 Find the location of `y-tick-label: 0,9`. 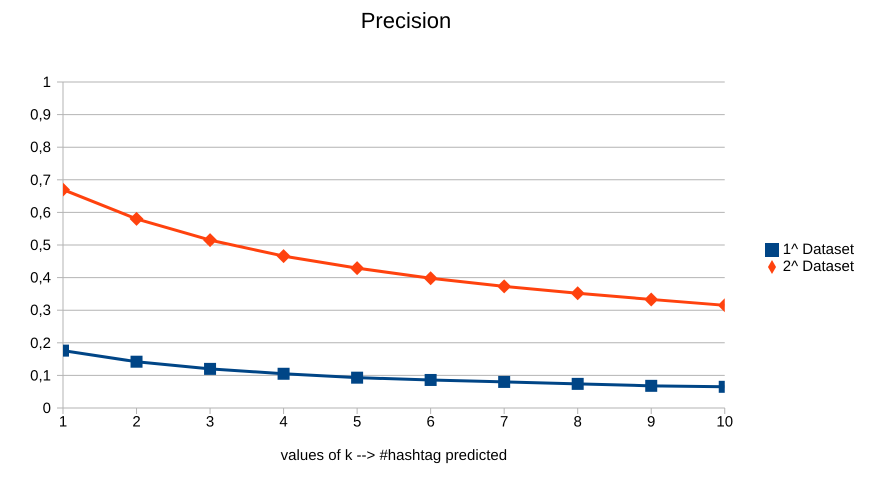

y-tick-label: 0,9 is located at coordinates (40, 115).